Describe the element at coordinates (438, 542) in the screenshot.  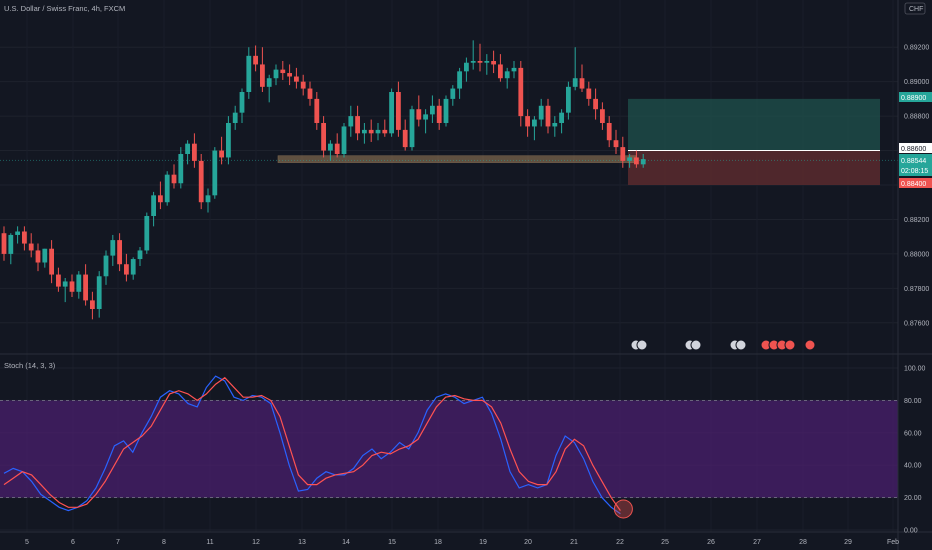
I see `time-tick-label: 18` at that location.